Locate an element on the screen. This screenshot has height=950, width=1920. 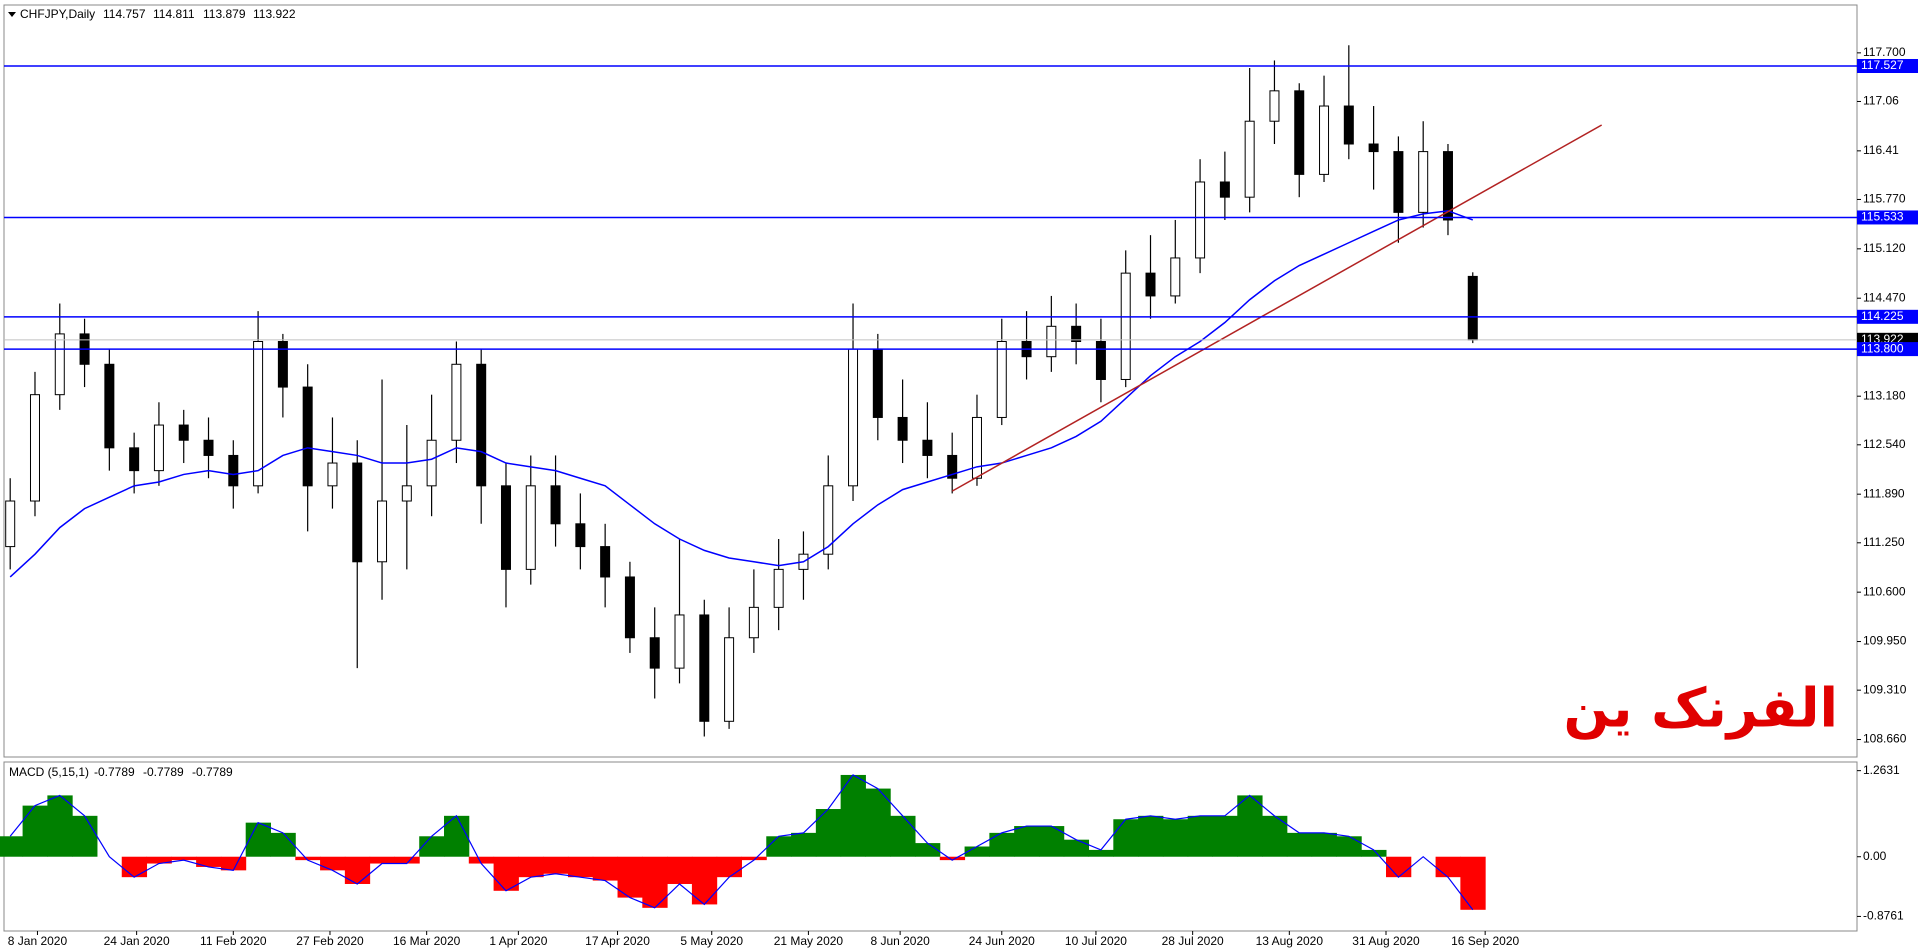
annotation: الفرنک ین is located at coordinates (1701, 708).